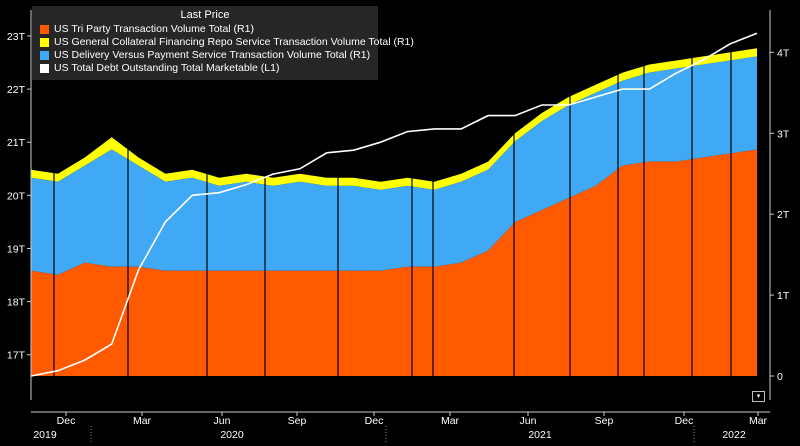 This screenshot has width=800, height=446. What do you see at coordinates (16, 143) in the screenshot?
I see `left-tick-label: 21T` at bounding box center [16, 143].